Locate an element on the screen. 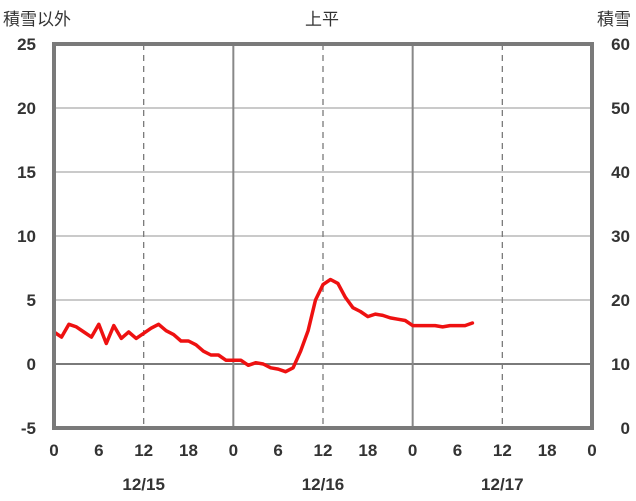  right-tick-label: 40 is located at coordinates (620, 172).